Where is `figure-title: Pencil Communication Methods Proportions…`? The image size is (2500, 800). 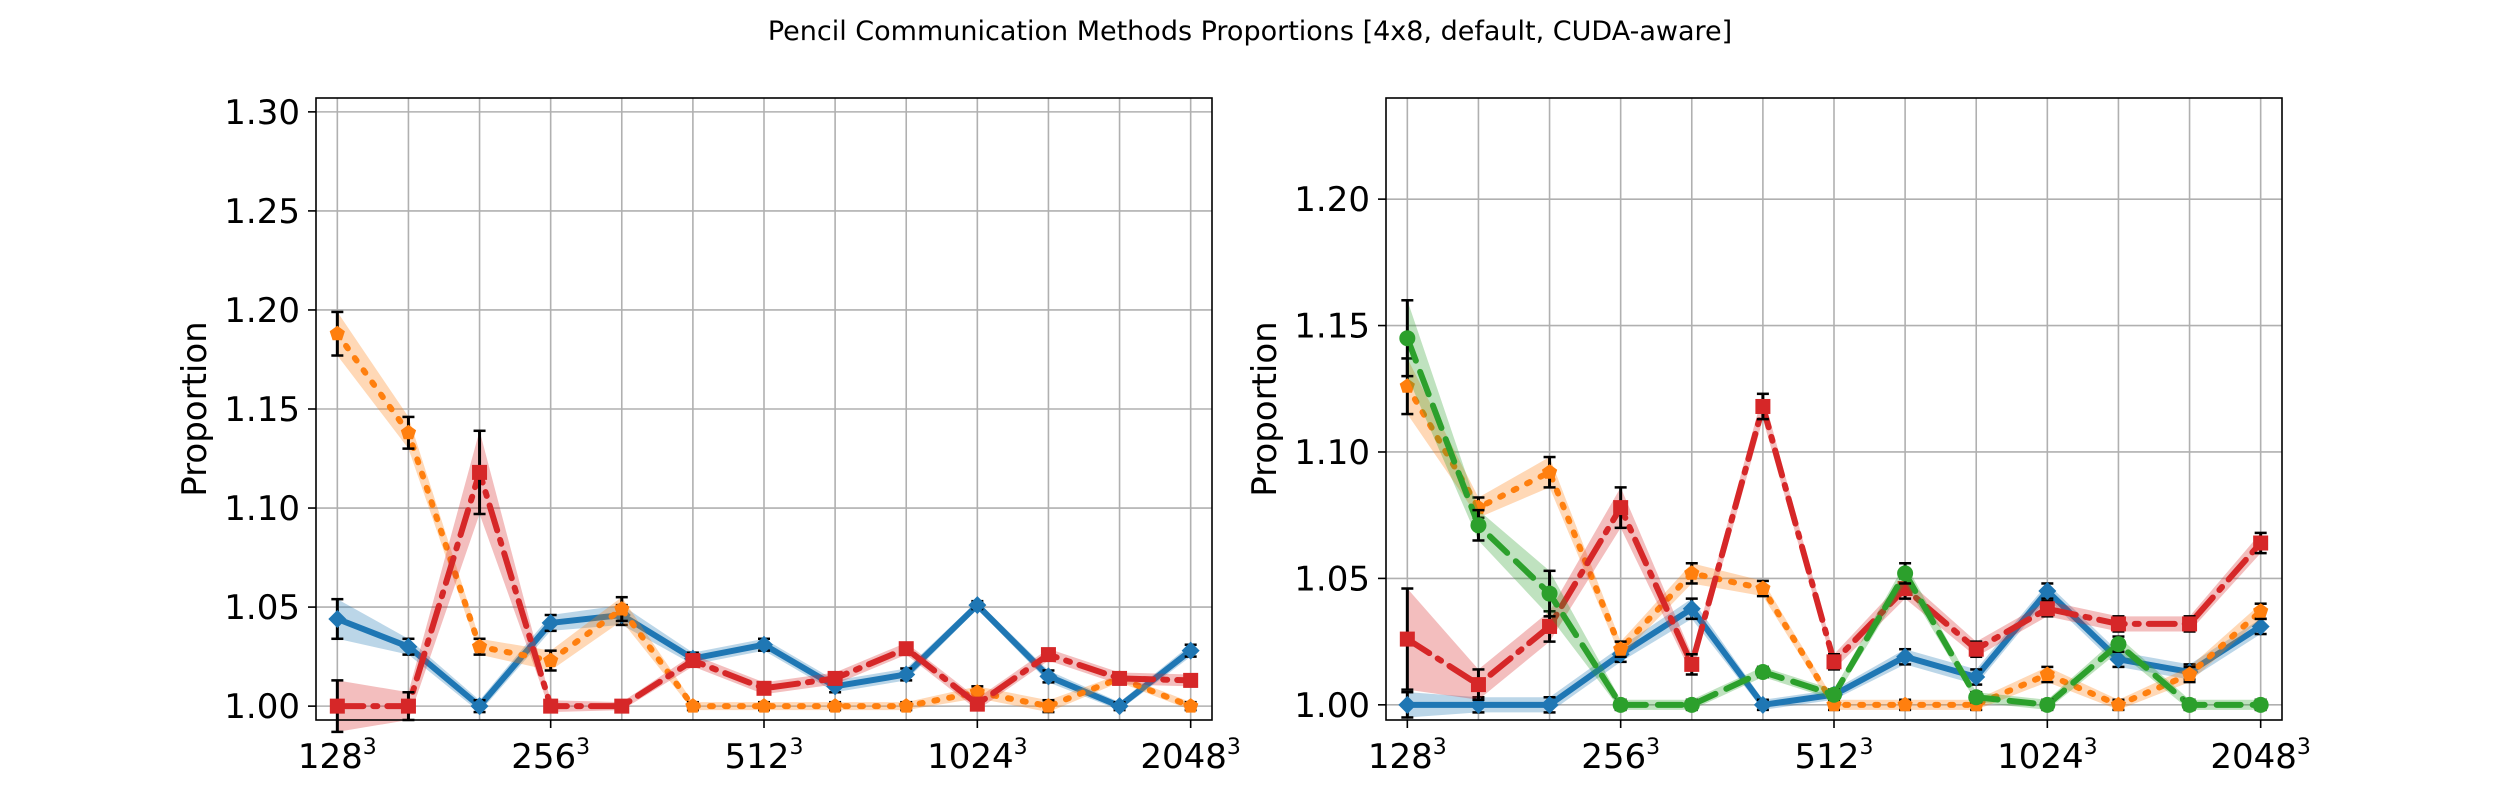
figure-title: Pencil Communication Methods Proportions… is located at coordinates (1250, 31).